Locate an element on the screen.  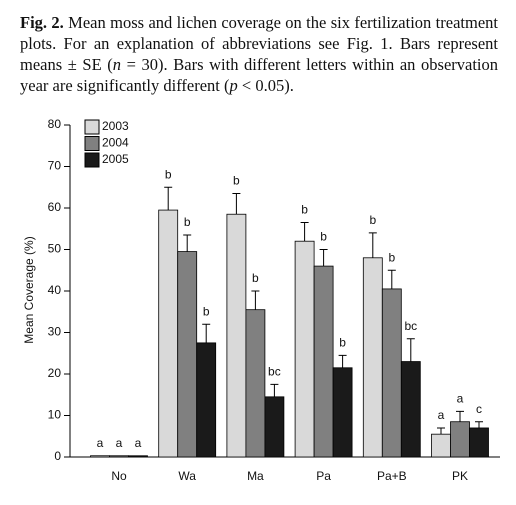
y-tick-label: 40 is located at coordinates (55, 290).